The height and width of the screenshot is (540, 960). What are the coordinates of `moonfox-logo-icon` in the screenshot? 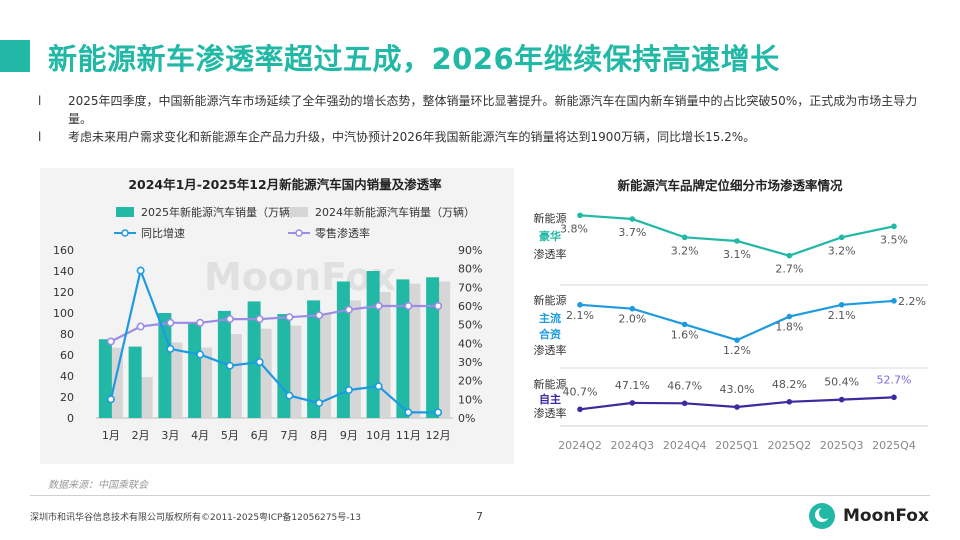 It's located at (822, 516).